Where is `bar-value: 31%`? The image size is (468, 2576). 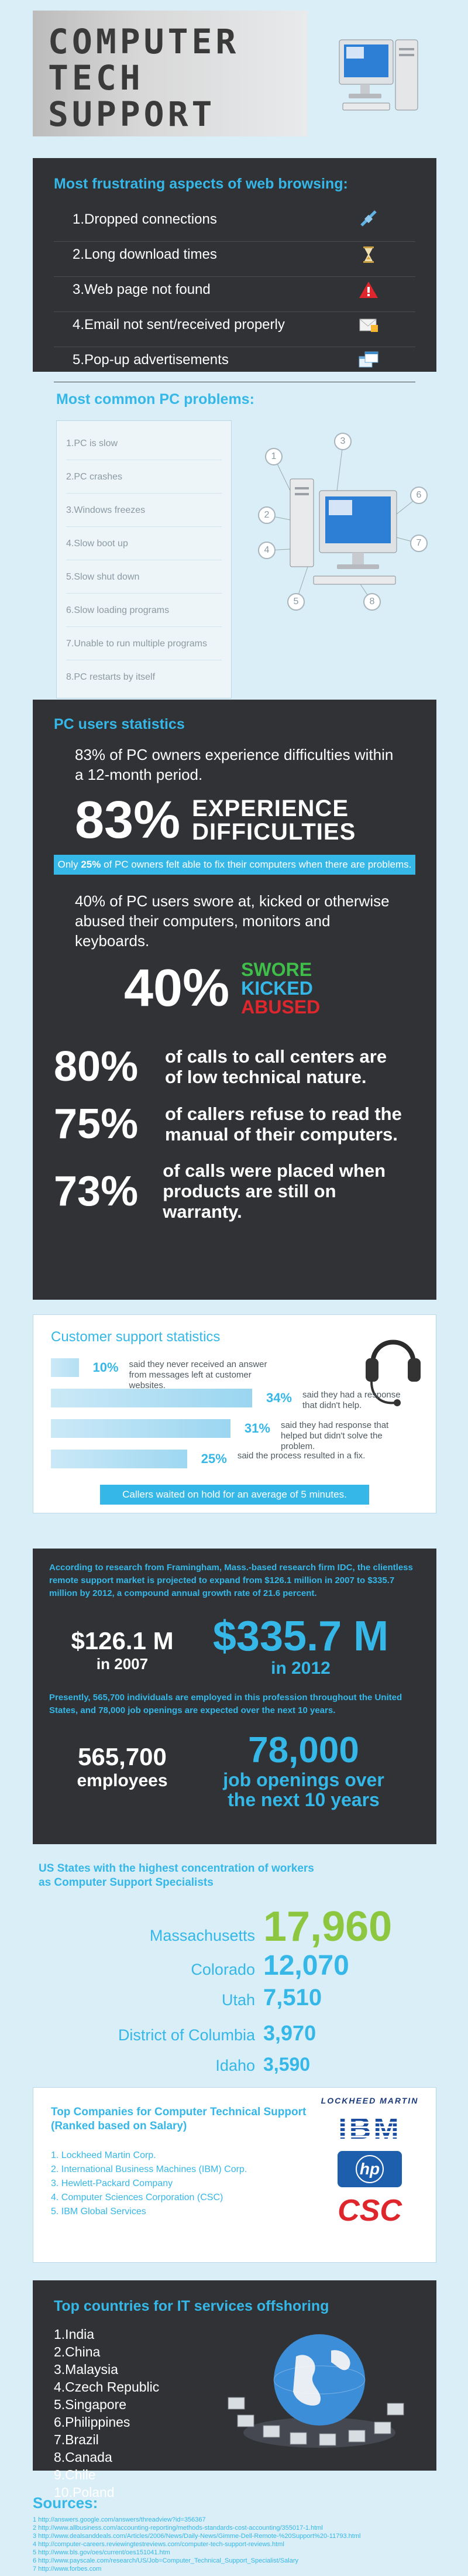
bar-value: 31% is located at coordinates (252, 1428).